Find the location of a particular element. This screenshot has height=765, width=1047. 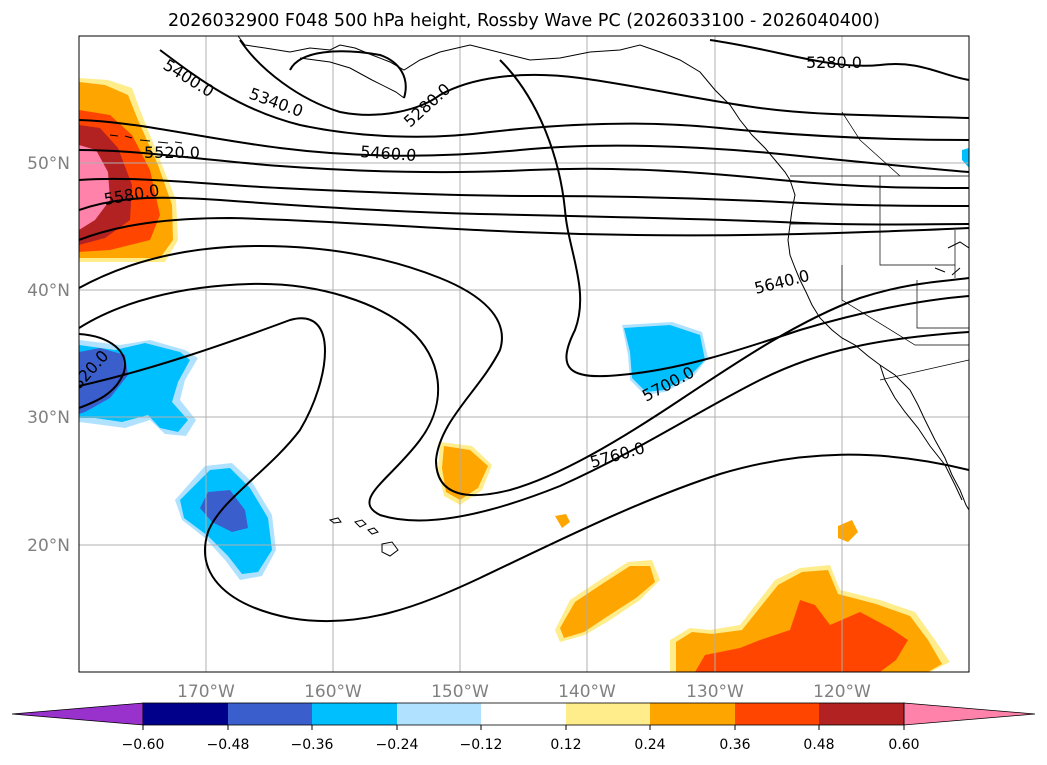

aleutian-islands is located at coordinates (146, 139).